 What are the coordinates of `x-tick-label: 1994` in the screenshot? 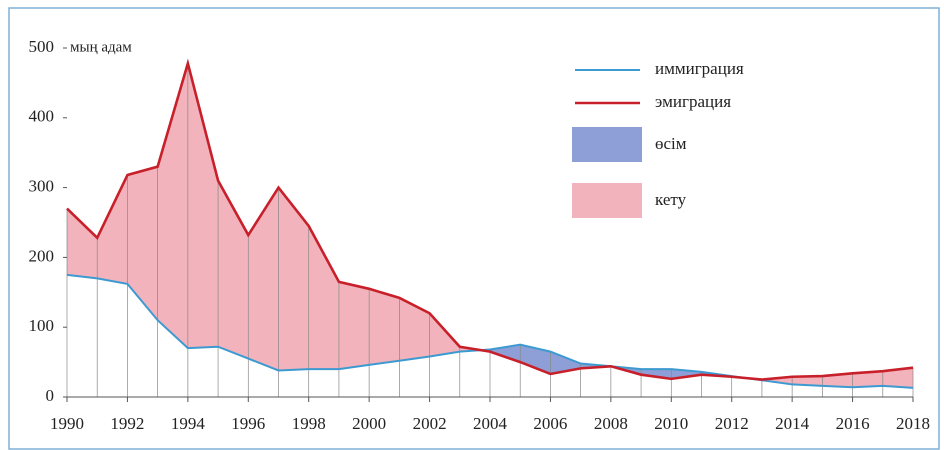 It's located at (188, 423).